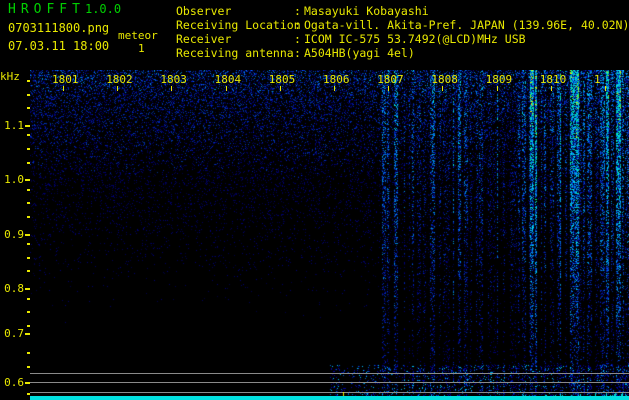 The width and height of the screenshot is (629, 400). I want to click on y-tick-label: 0.6, so click(14, 382).